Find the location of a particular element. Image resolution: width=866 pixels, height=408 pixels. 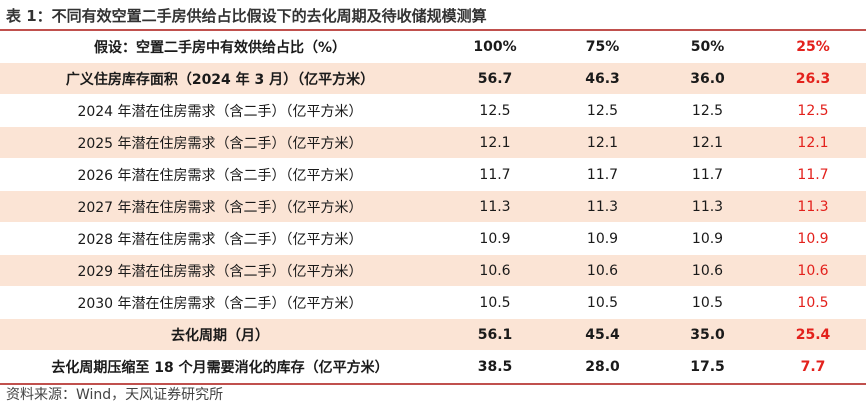

top-rule is located at coordinates (433, 30).